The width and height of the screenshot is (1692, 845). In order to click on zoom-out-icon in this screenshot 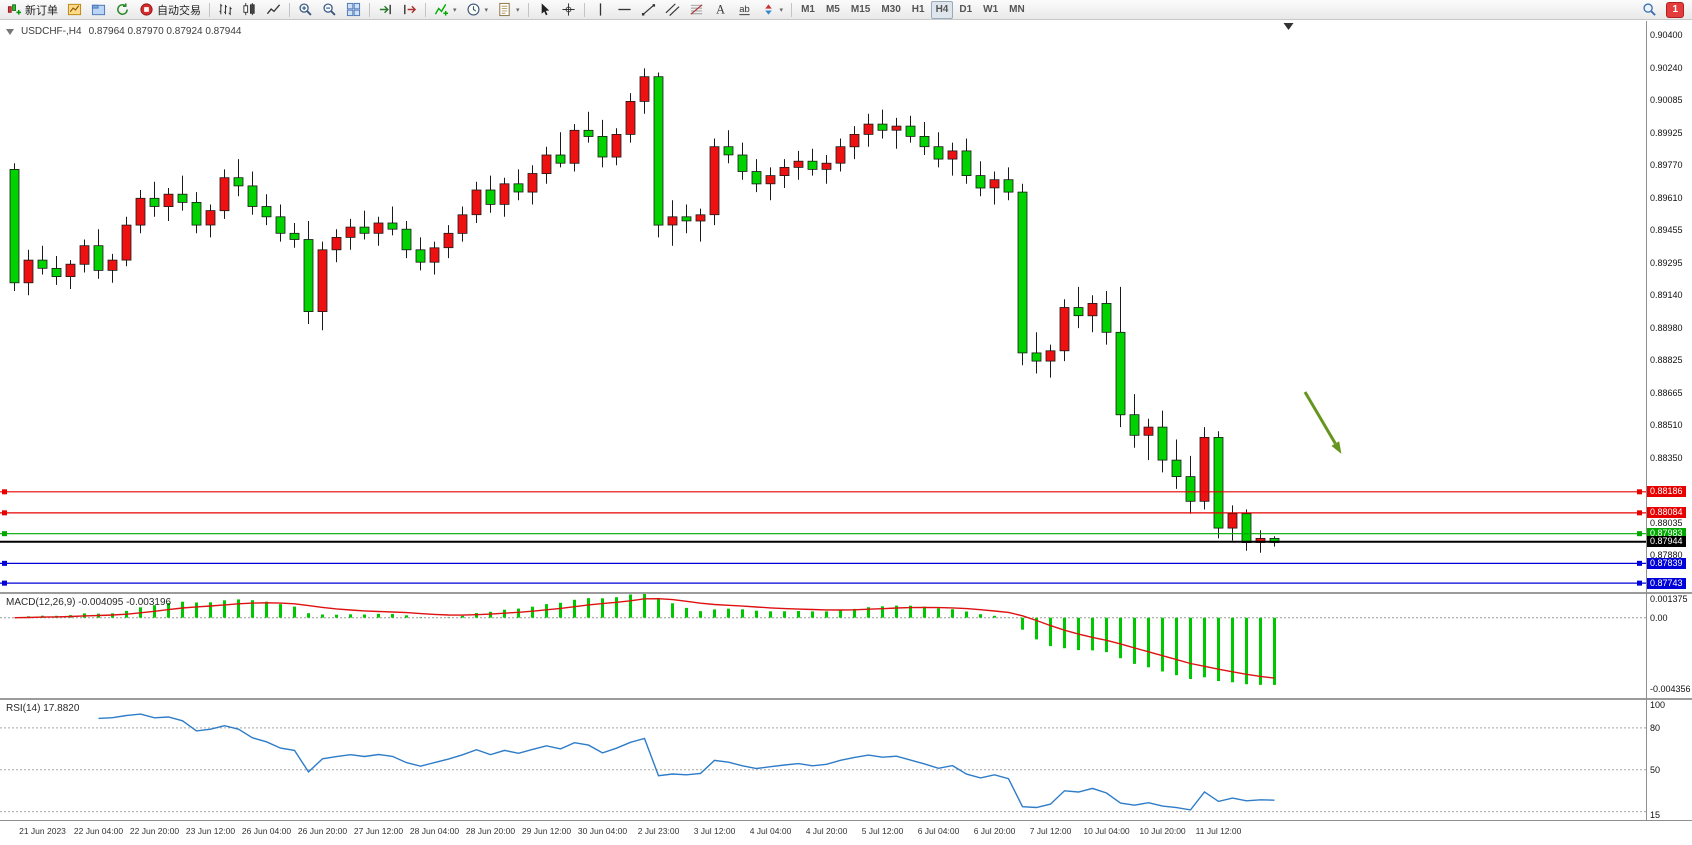, I will do `click(329, 9)`.